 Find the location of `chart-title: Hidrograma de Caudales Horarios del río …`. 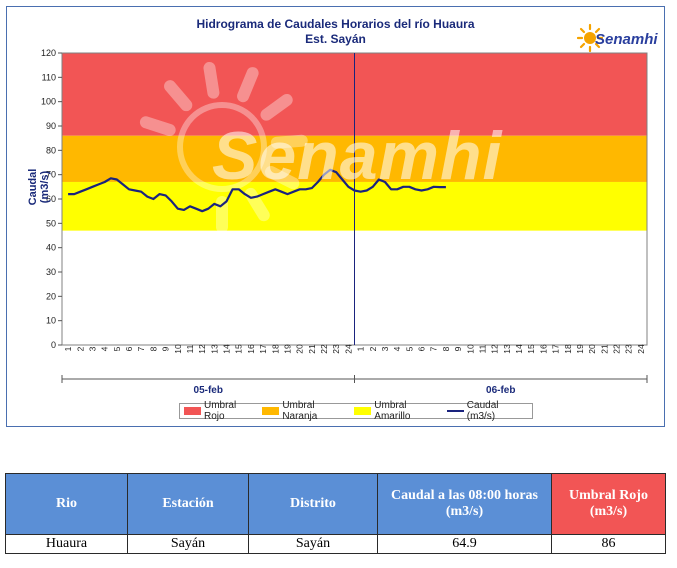

chart-title: Hidrograma de Caudales Horarios del río … is located at coordinates (335, 24).